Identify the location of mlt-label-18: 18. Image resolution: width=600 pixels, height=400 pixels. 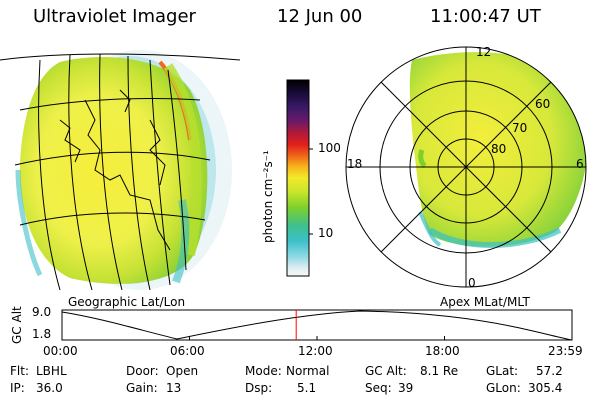
(355, 164).